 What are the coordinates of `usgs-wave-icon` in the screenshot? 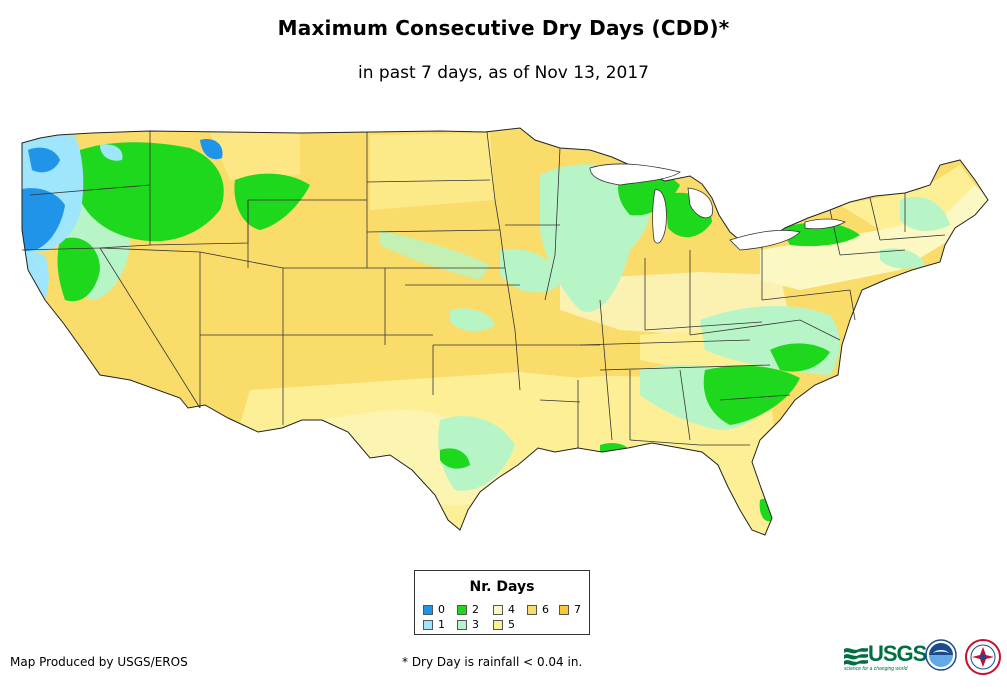 It's located at (856, 657).